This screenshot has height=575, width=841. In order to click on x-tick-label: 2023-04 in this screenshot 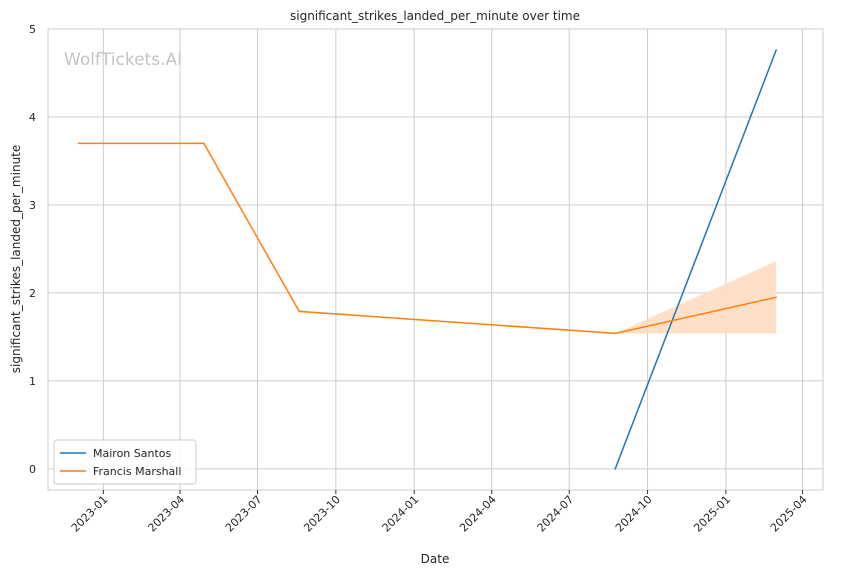, I will do `click(166, 514)`.